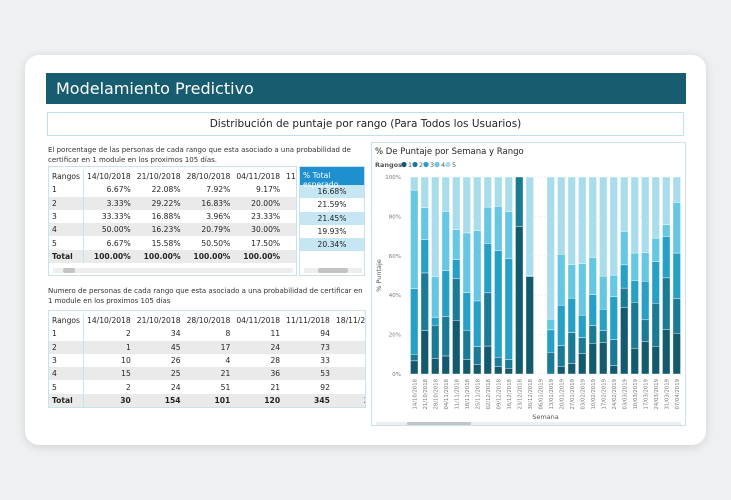  Describe the element at coordinates (258, 321) in the screenshot. I see `column-header: 04/11/2018` at that location.